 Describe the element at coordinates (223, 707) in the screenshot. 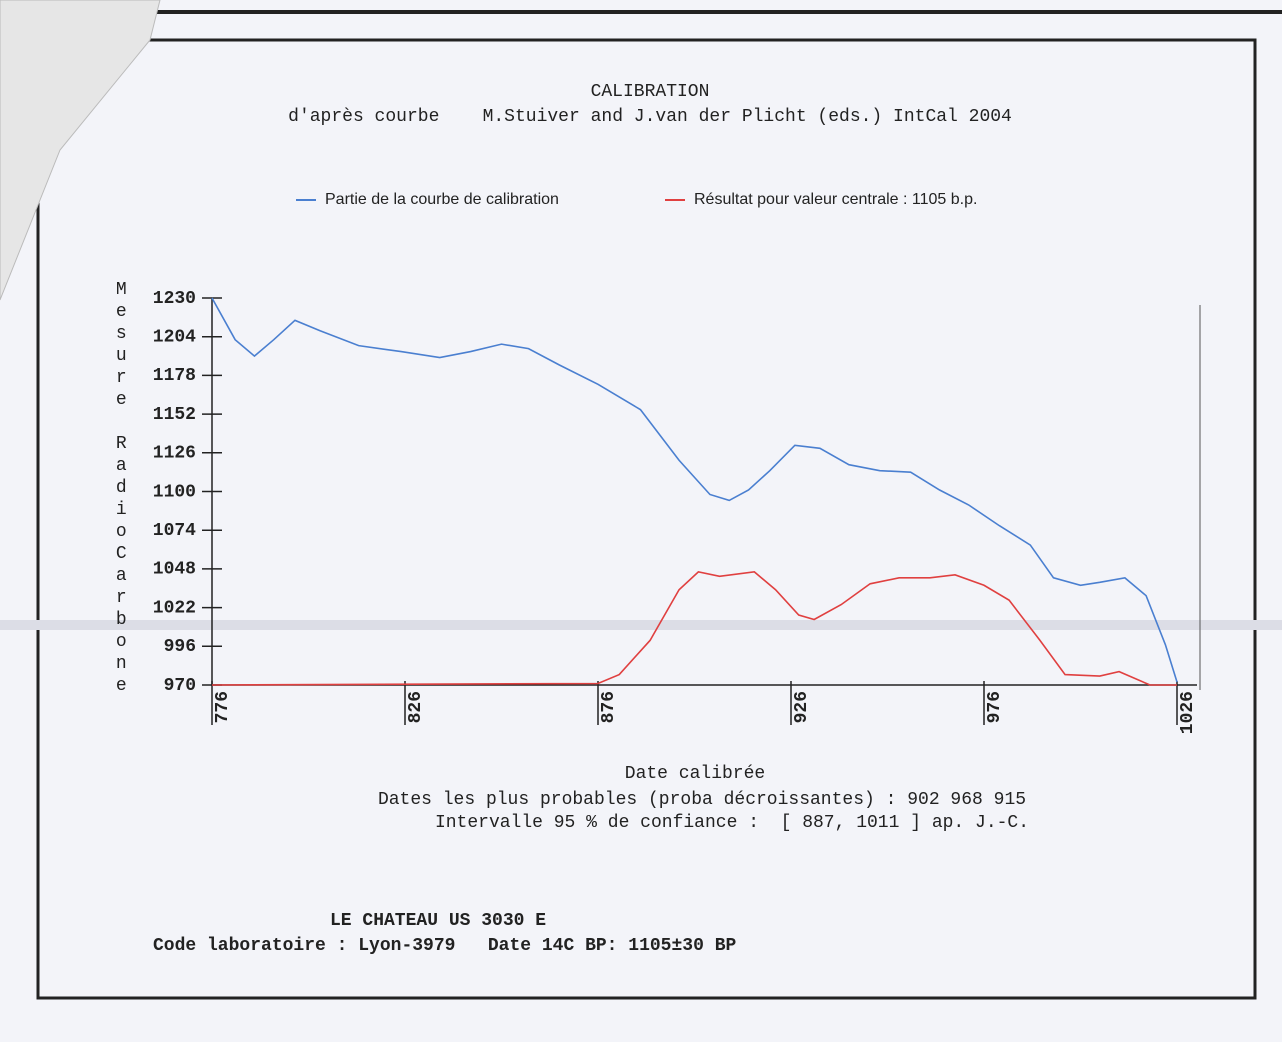

I see `x-tick-label: 776` at that location.